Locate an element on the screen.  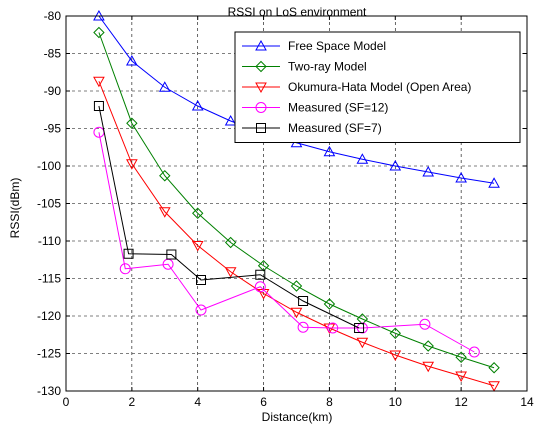
x-tick-label: 2 is located at coordinates (132, 402).